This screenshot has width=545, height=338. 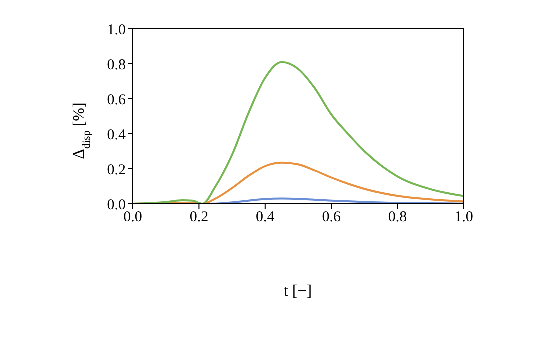 I want to click on y-tick-label: 0.6, so click(x=116, y=100).